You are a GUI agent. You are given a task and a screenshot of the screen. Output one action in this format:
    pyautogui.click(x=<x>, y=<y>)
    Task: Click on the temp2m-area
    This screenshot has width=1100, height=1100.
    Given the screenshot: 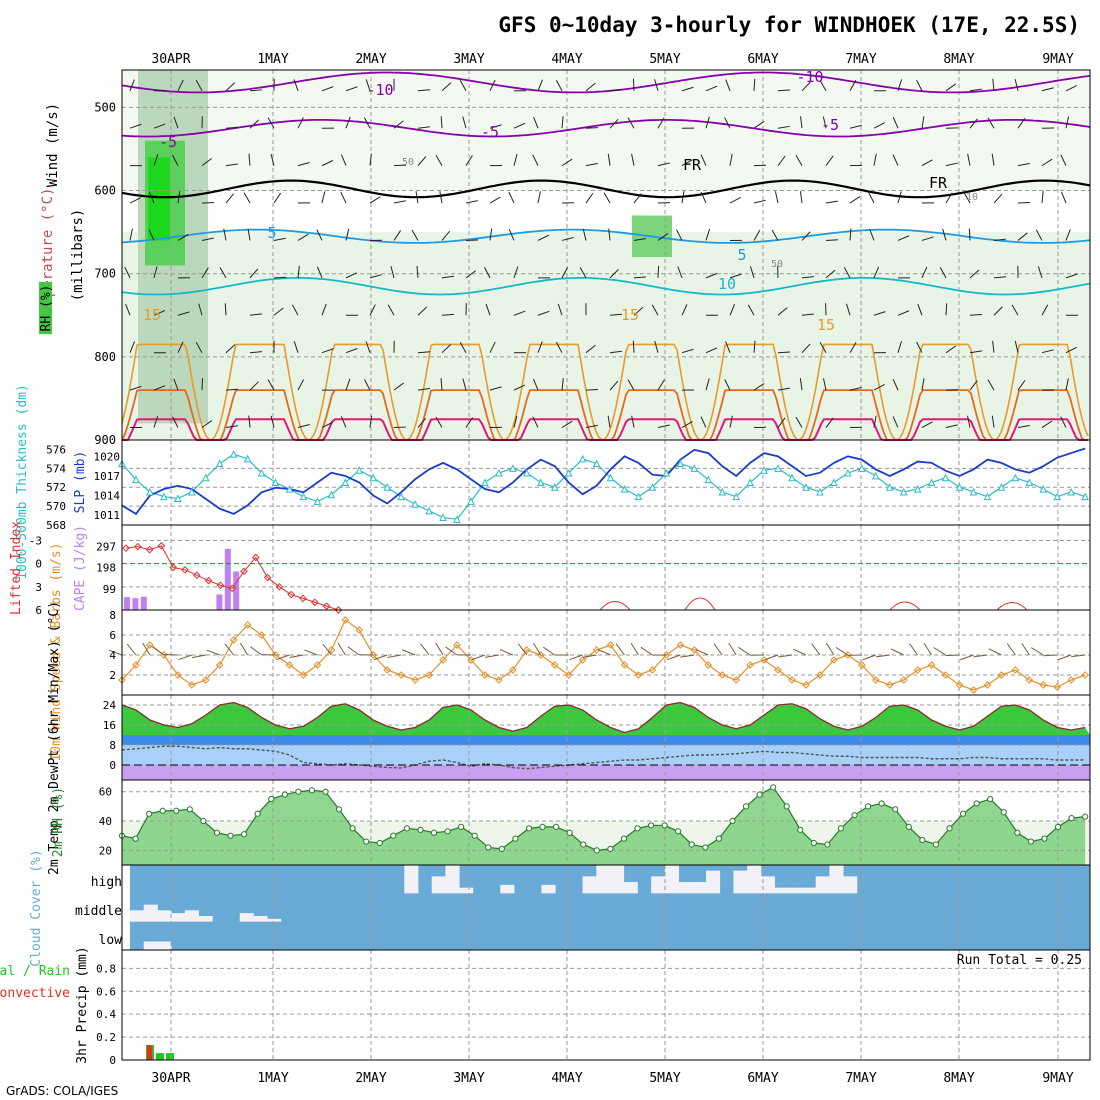 What is the action you would take?
    pyautogui.click(x=606, y=718)
    